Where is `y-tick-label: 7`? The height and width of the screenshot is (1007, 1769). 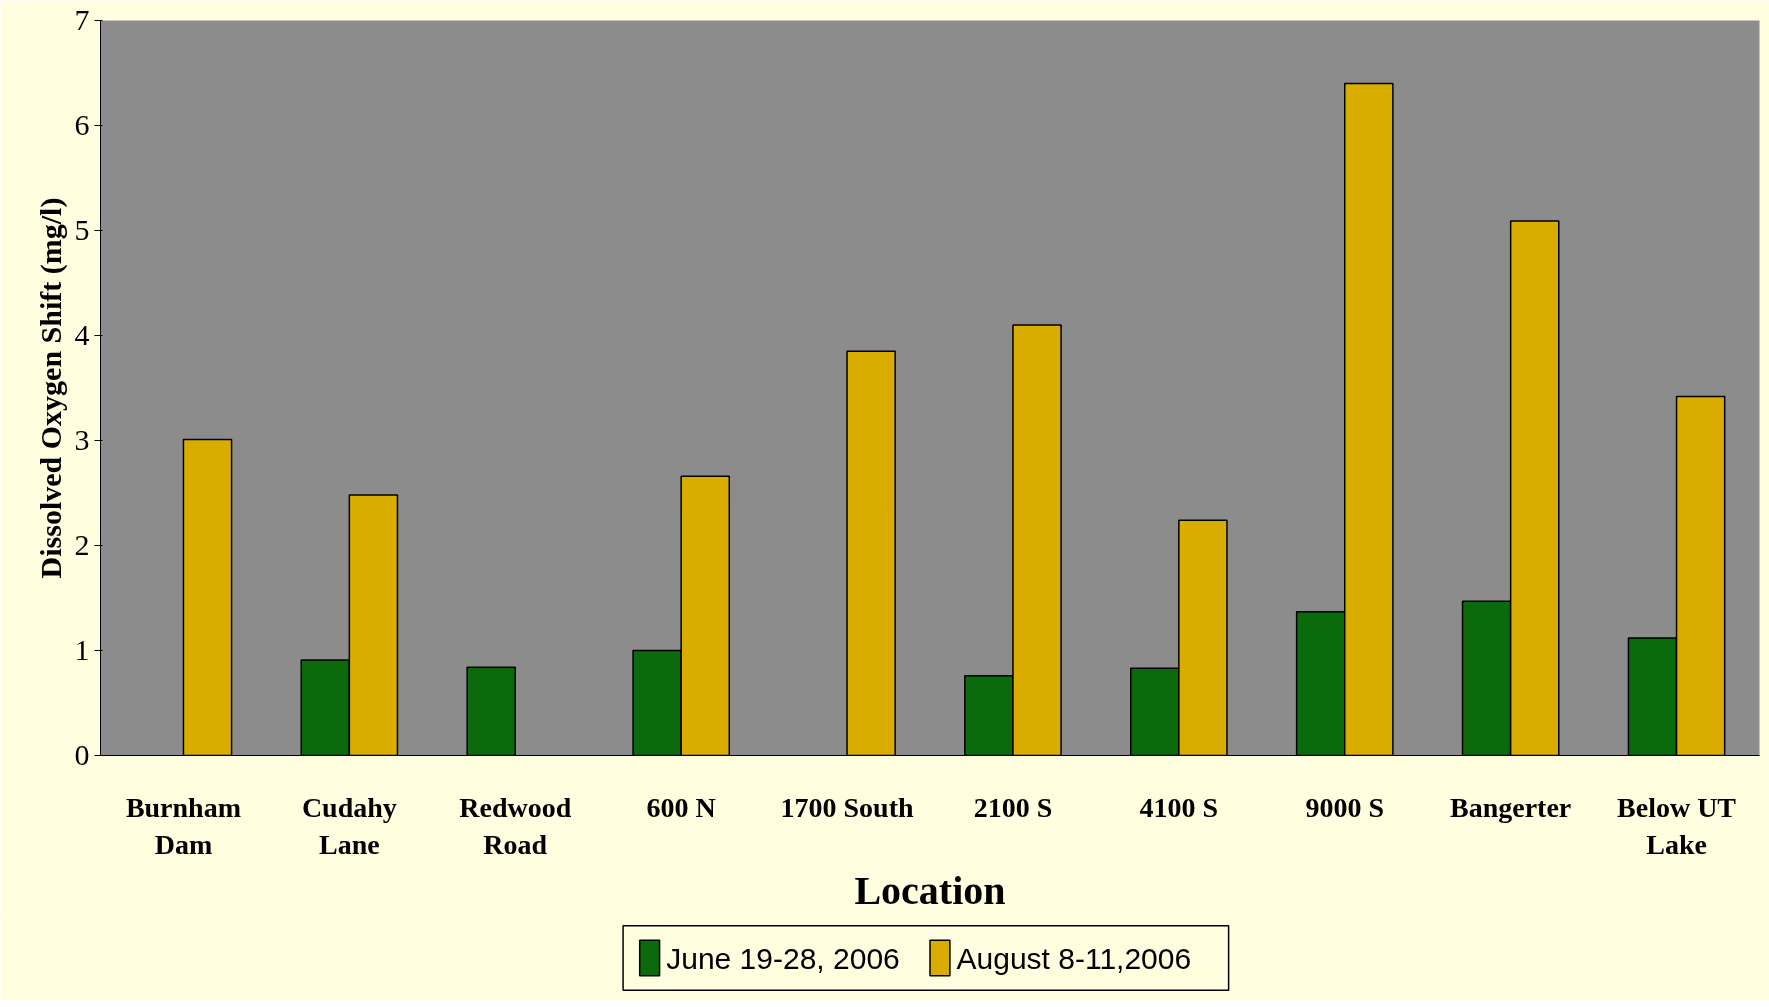 y-tick-label: 7 is located at coordinates (82, 19).